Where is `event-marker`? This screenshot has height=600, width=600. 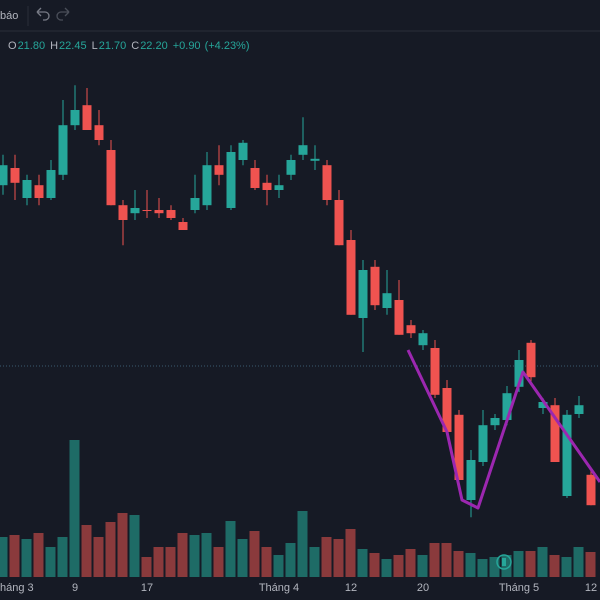 event-marker is located at coordinates (504, 562).